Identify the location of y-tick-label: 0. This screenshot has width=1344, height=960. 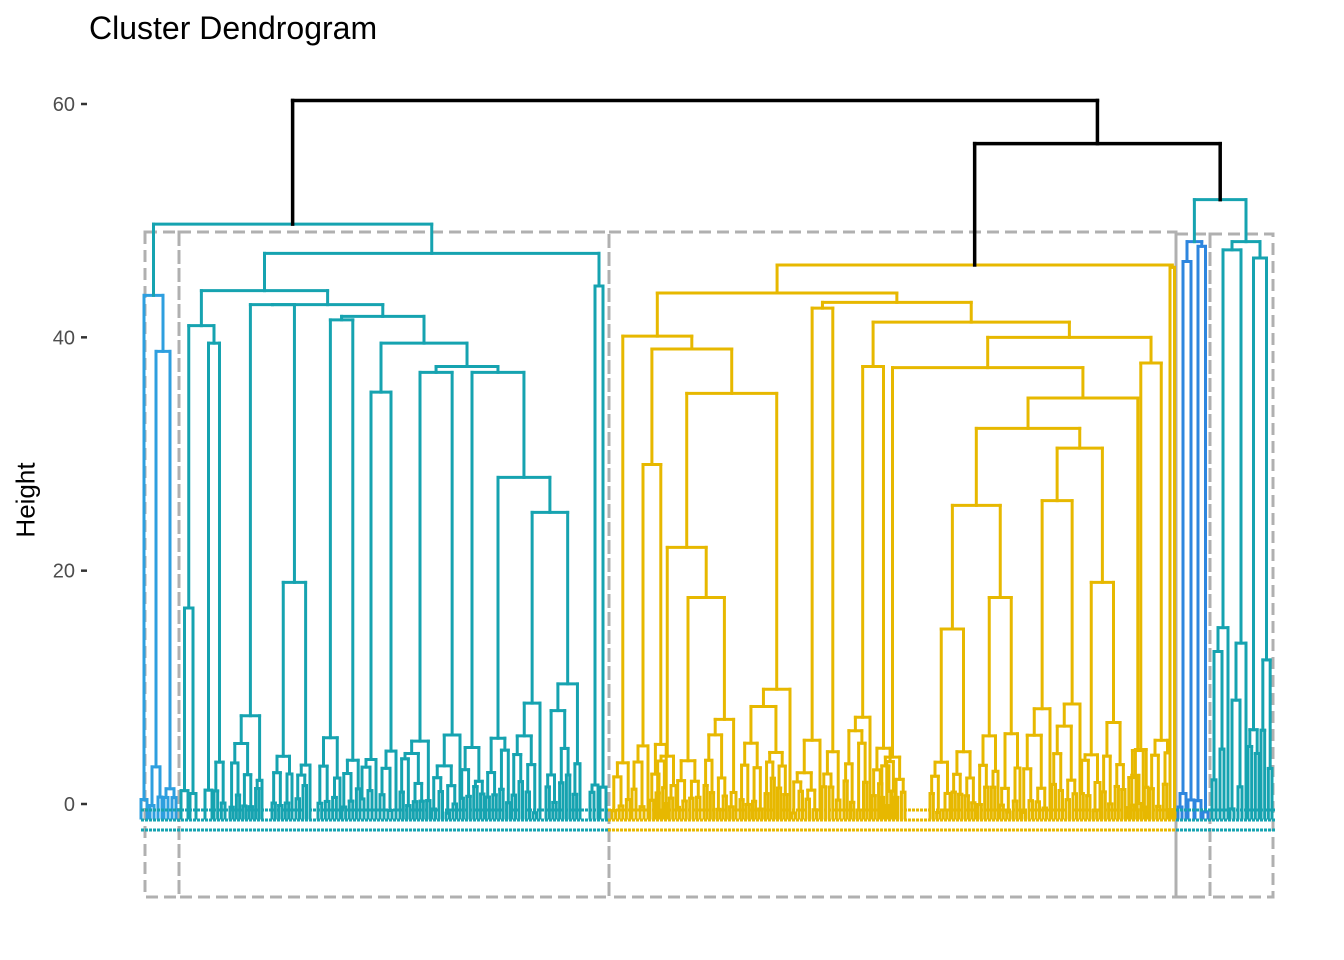
(69, 805).